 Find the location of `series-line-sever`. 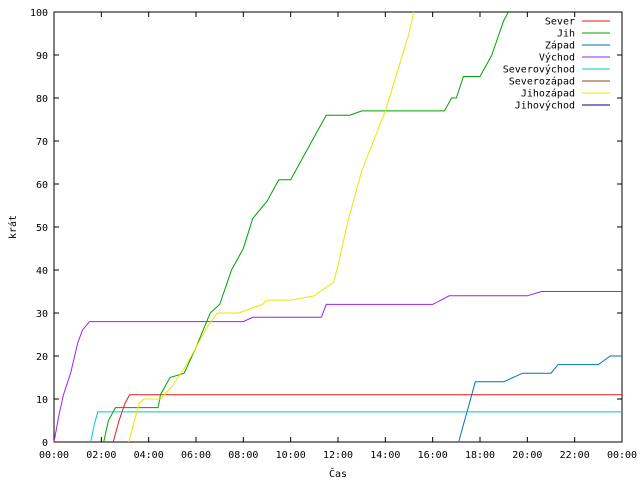

series-line-sever is located at coordinates (367, 418).